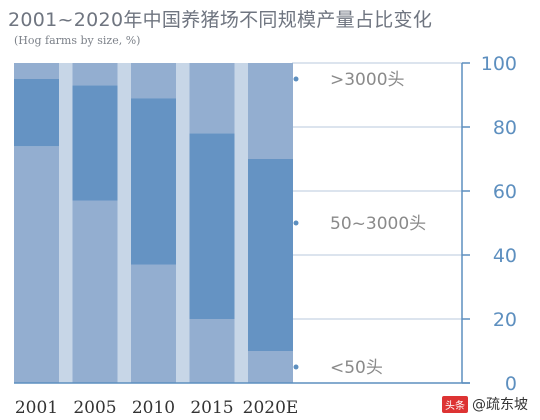 This screenshot has height=420, width=540. I want to click on watermark-text: @疏东坡, so click(500, 405).